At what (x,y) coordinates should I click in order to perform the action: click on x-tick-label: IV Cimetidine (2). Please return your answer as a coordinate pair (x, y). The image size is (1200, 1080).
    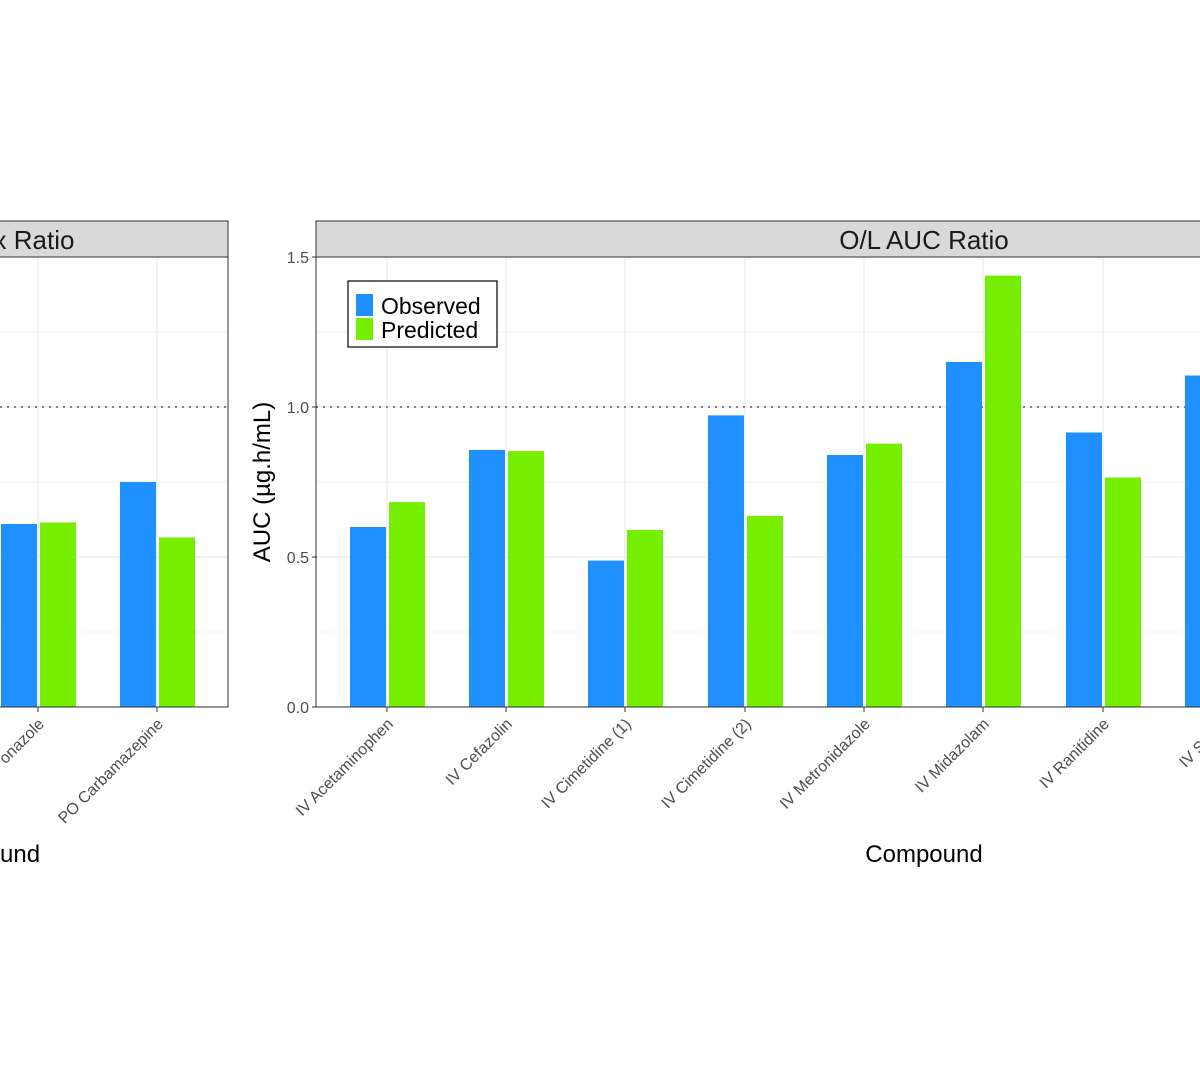
    Looking at the image, I should click on (707, 764).